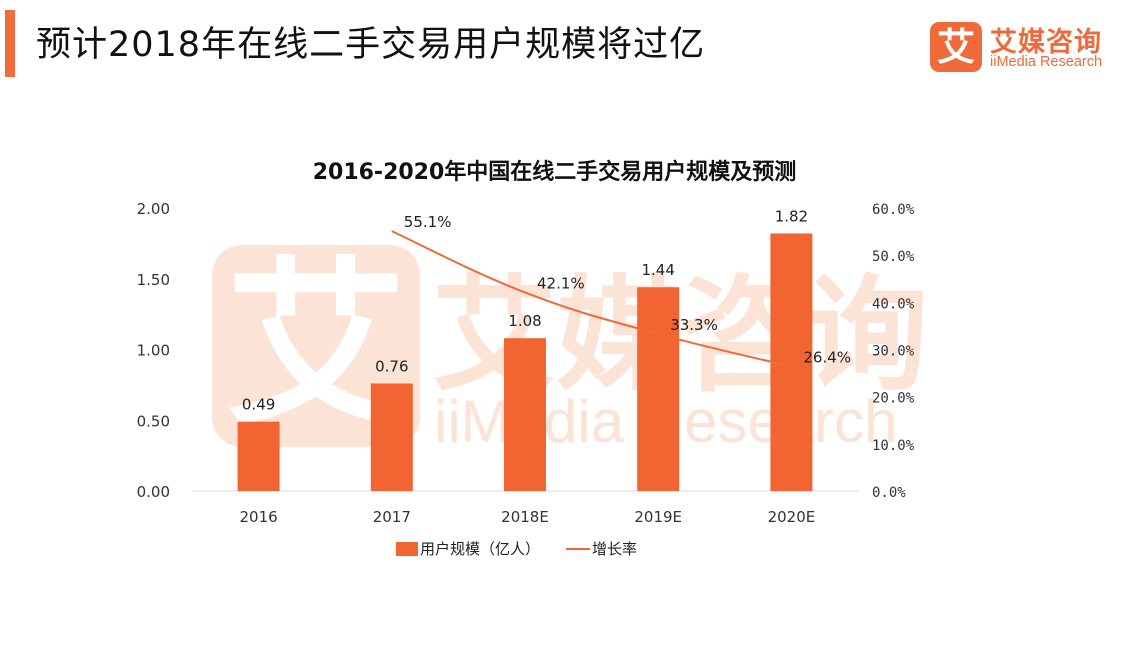 The image size is (1123, 652). What do you see at coordinates (893, 304) in the screenshot?
I see `y-right-tick-label: 40.0%` at bounding box center [893, 304].